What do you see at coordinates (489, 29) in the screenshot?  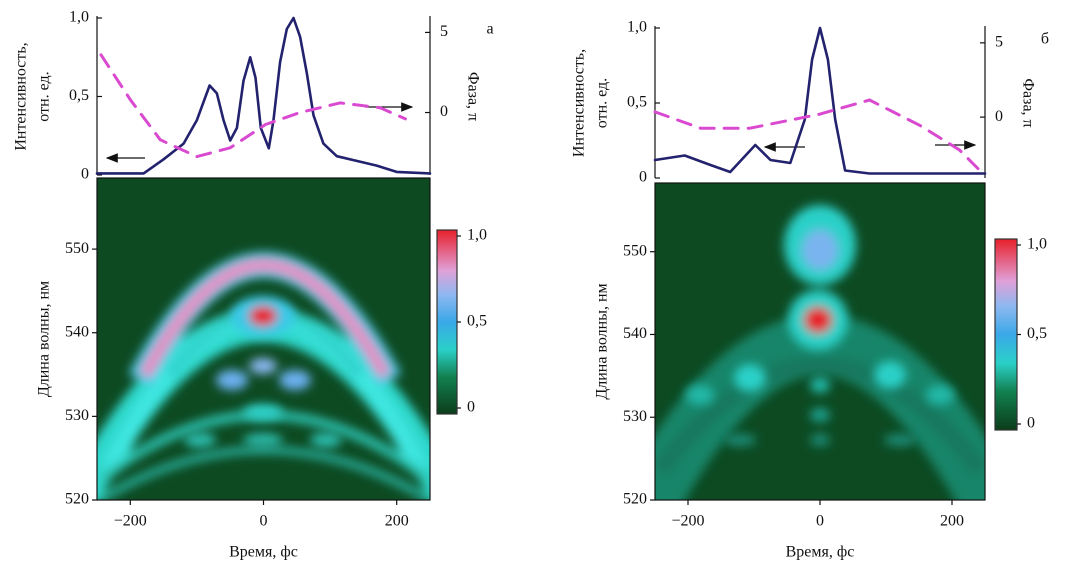 I see `panel-label: а` at bounding box center [489, 29].